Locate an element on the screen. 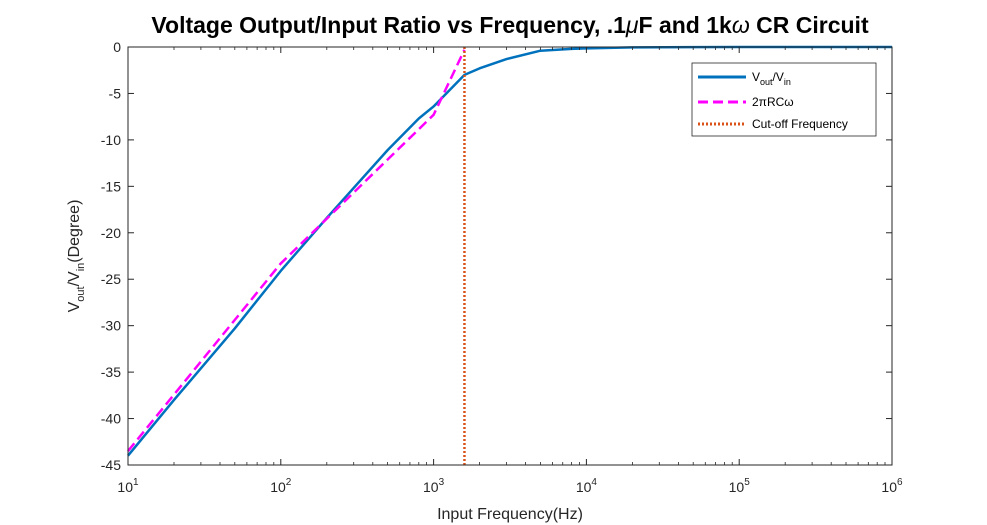 This screenshot has height=525, width=987. y-tick-label: -35 is located at coordinates (111, 372).